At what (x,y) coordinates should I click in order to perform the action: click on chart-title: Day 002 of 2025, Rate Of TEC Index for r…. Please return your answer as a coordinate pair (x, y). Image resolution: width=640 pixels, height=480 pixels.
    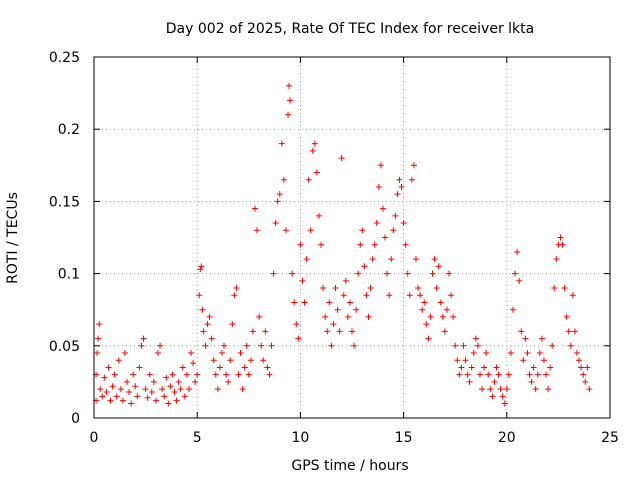
    Looking at the image, I should click on (350, 29).